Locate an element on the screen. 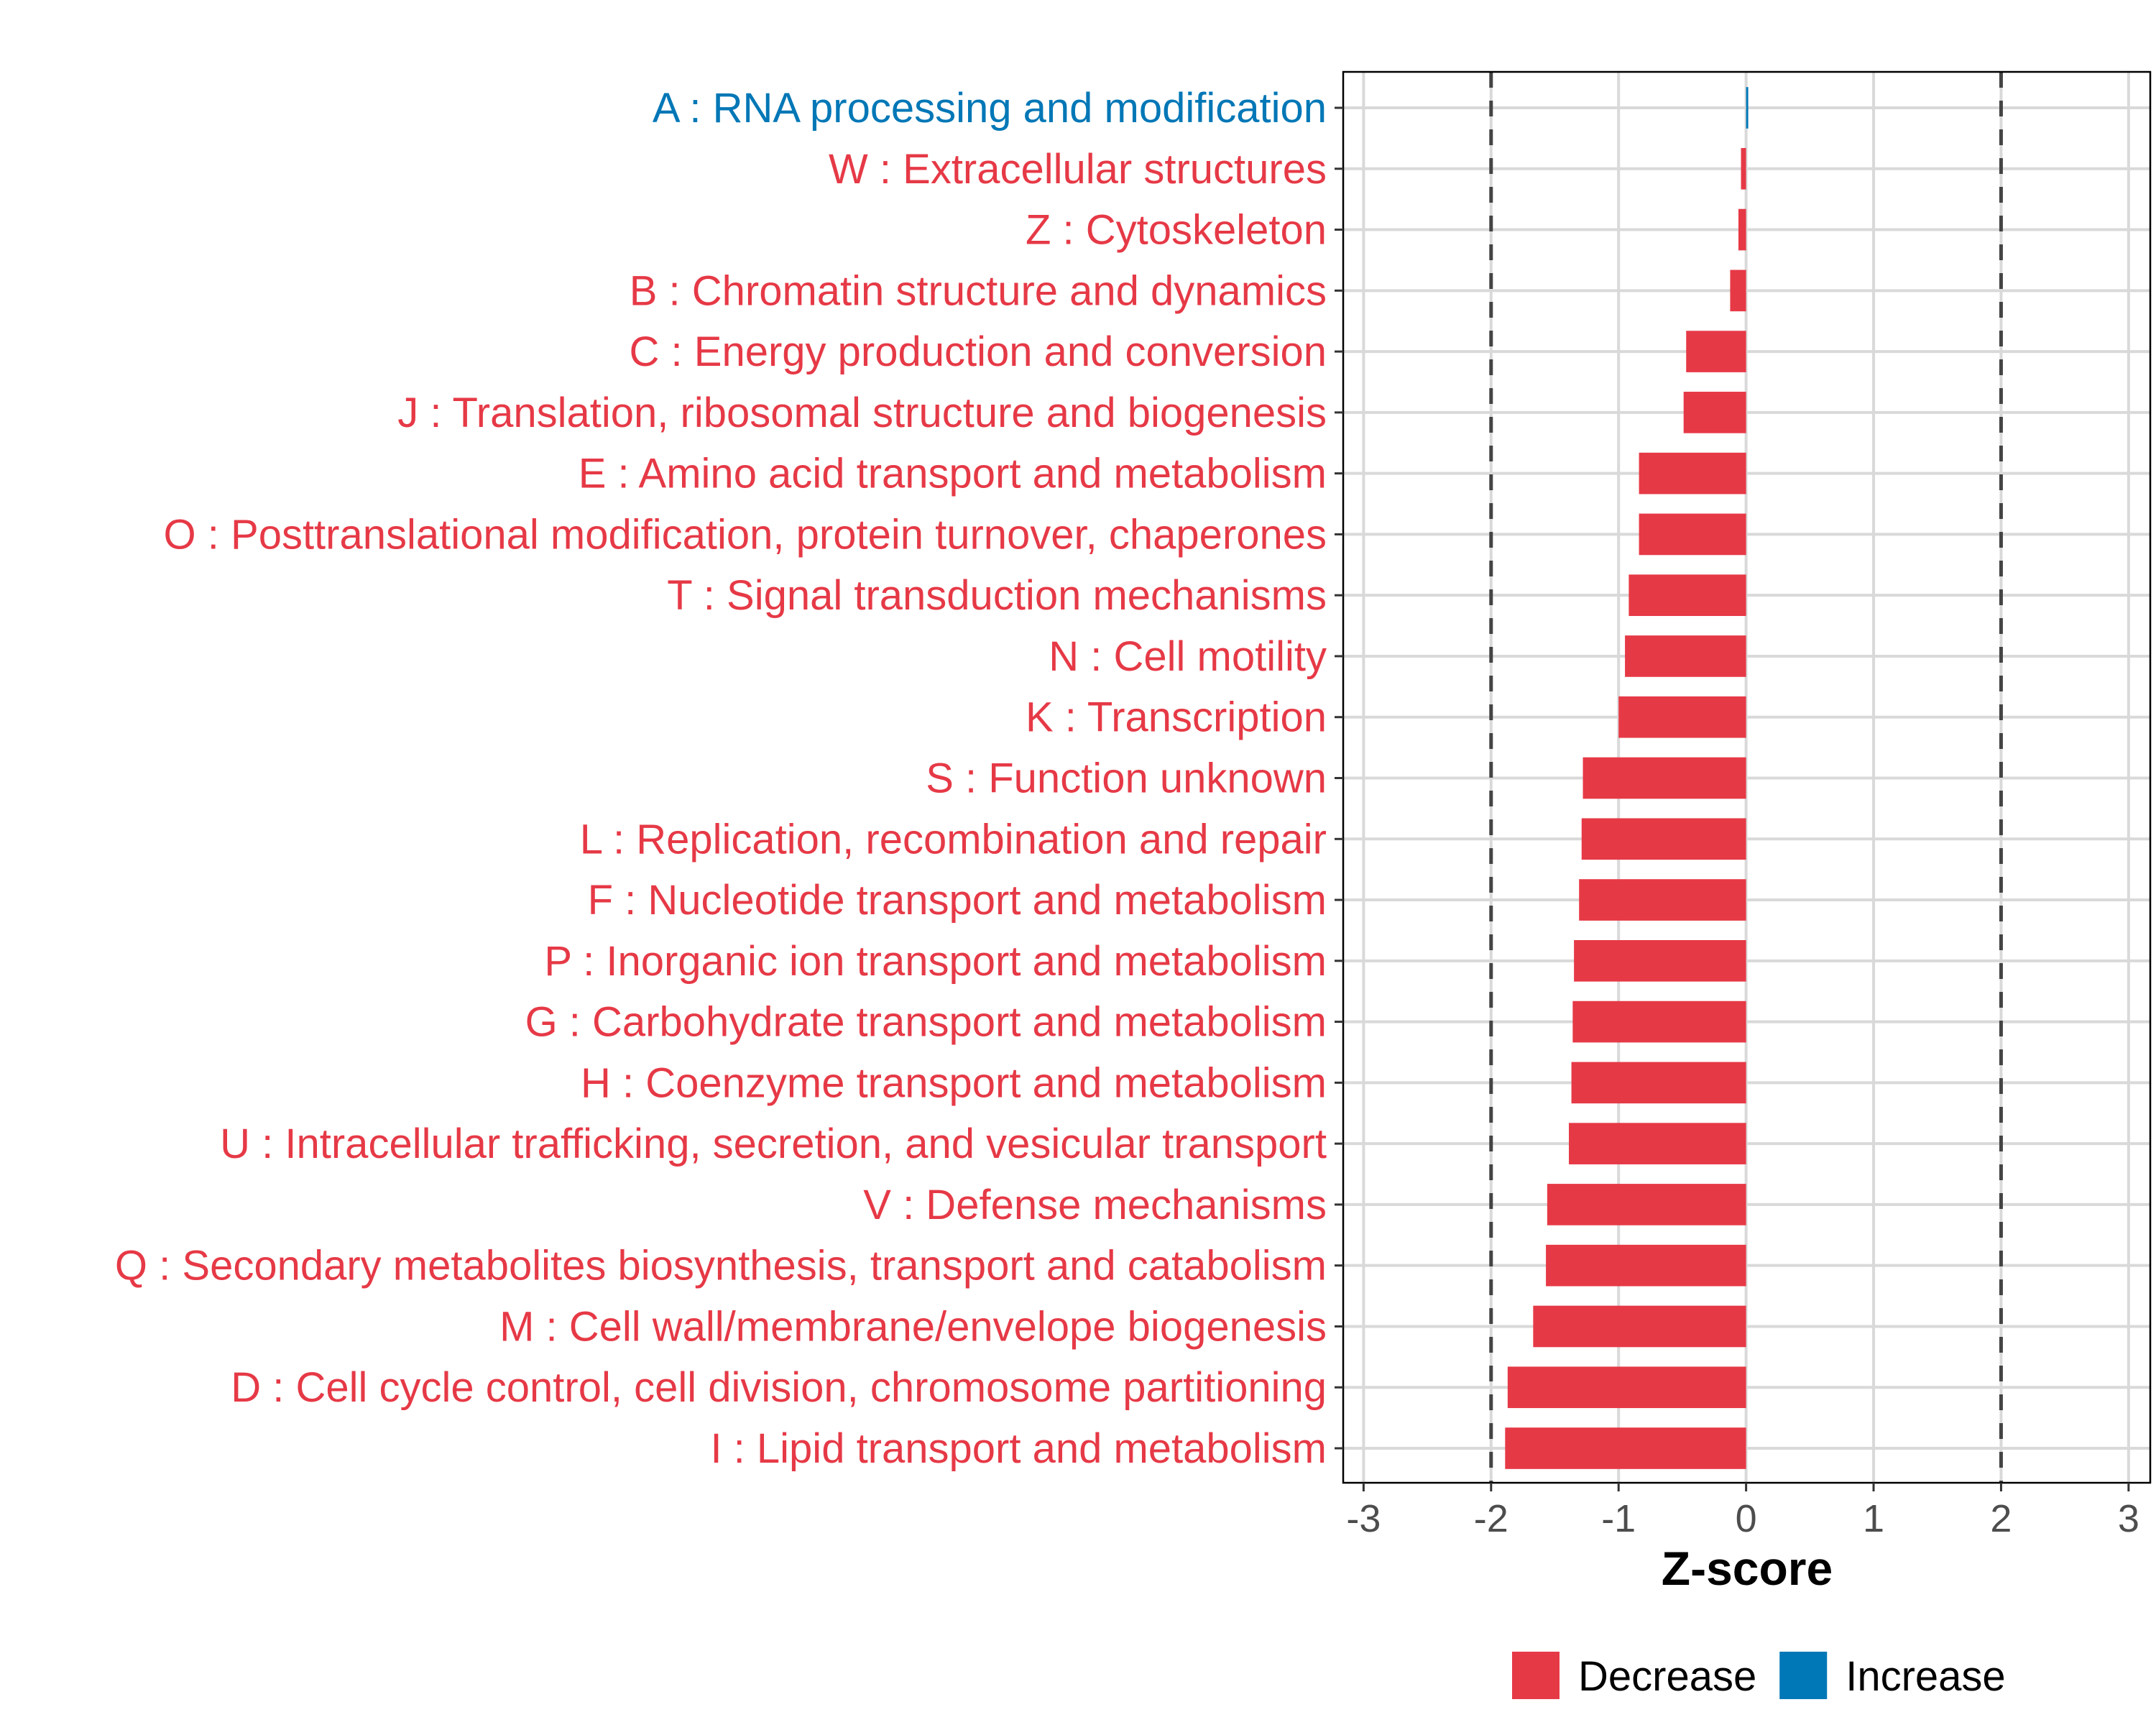 This screenshot has height=1725, width=2156. bars is located at coordinates (1627, 778).